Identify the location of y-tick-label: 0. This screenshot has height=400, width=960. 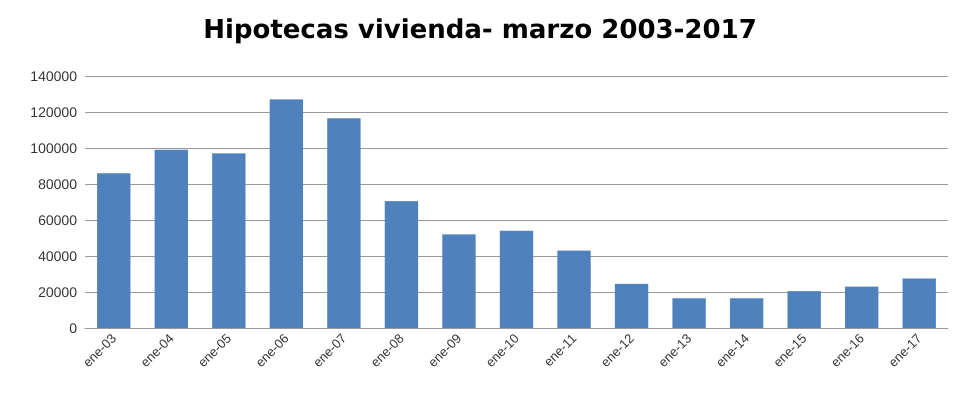
(73, 328).